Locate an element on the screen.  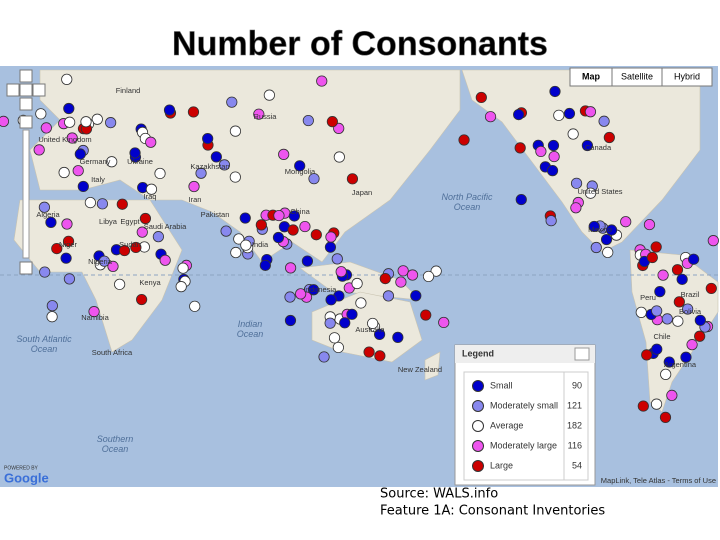
zoom-out is located at coordinates (26, 268).